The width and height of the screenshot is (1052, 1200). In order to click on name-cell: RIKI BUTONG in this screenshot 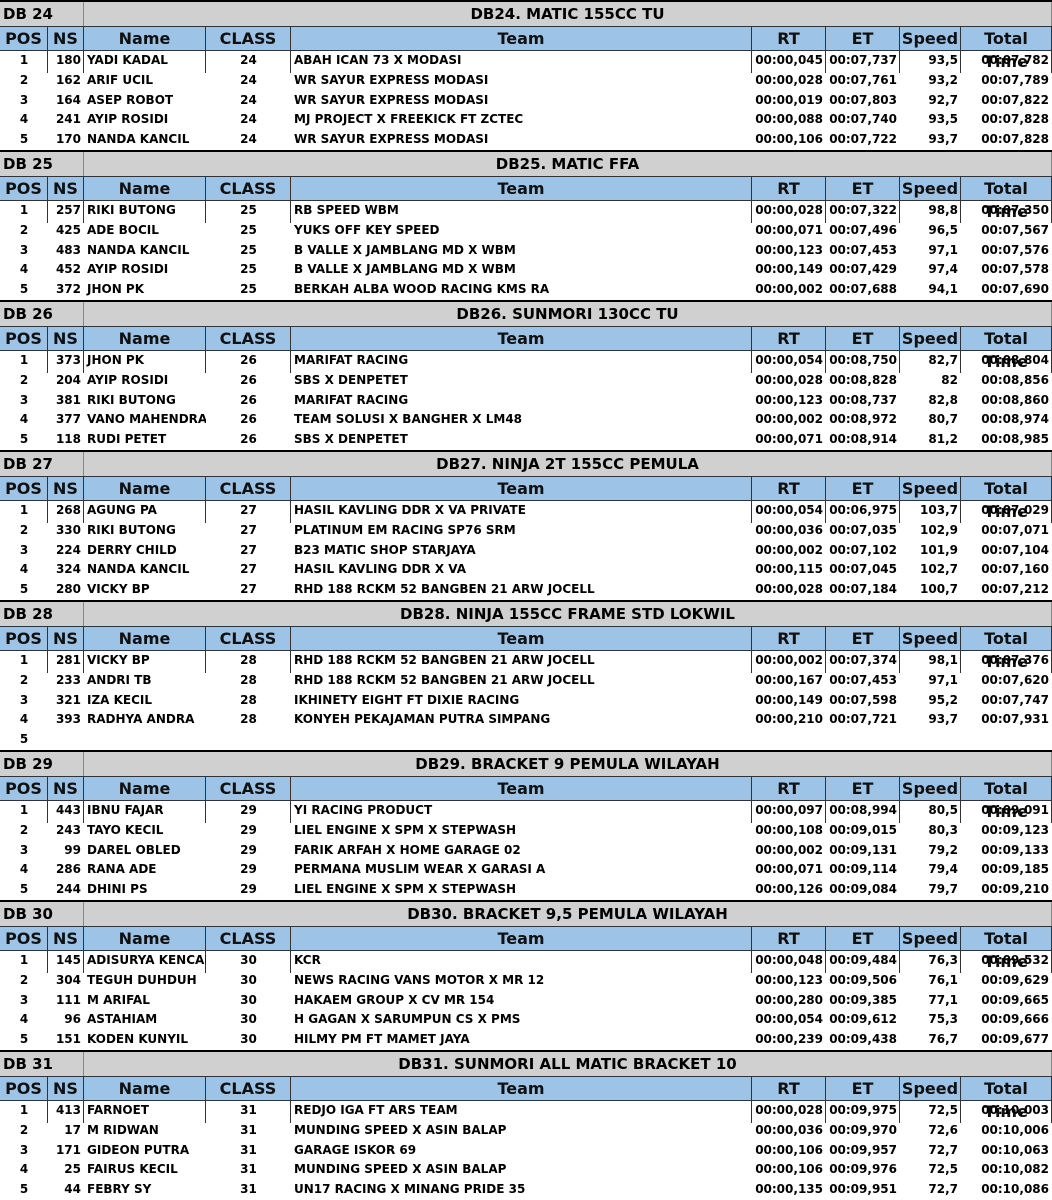, I will do `click(131, 399)`.